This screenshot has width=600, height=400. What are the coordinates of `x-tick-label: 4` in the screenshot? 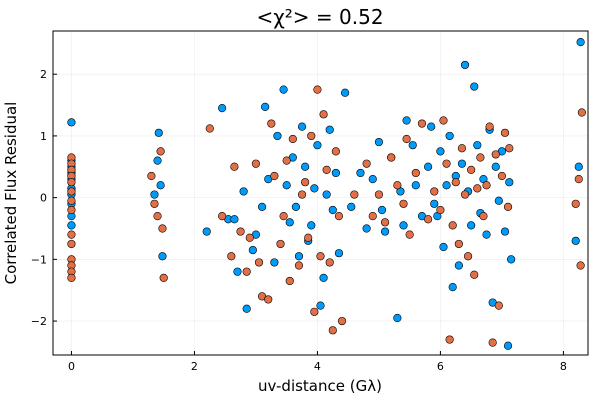 It's located at (317, 366).